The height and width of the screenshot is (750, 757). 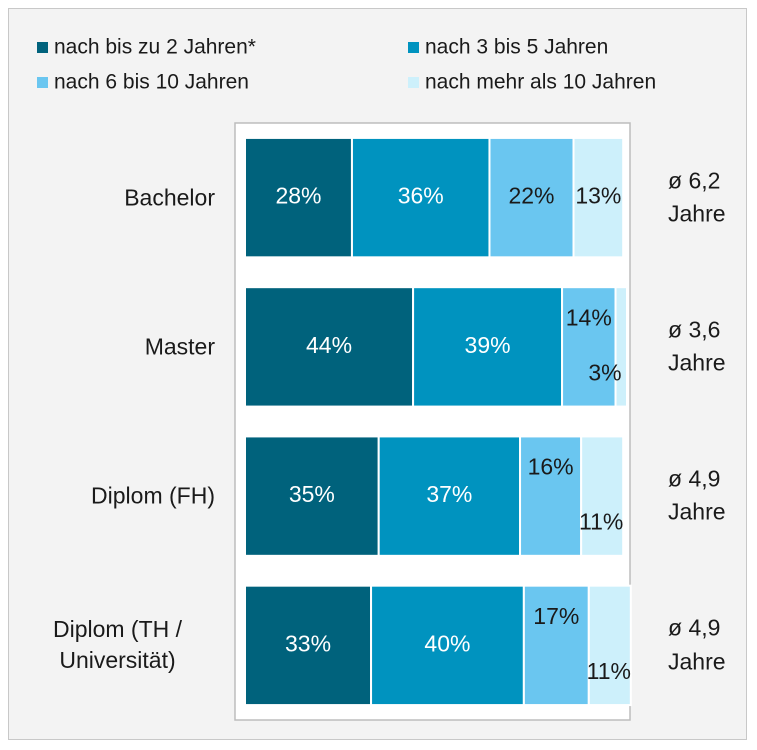 What do you see at coordinates (169, 197) in the screenshot?
I see `category-label-text: Bachelor` at bounding box center [169, 197].